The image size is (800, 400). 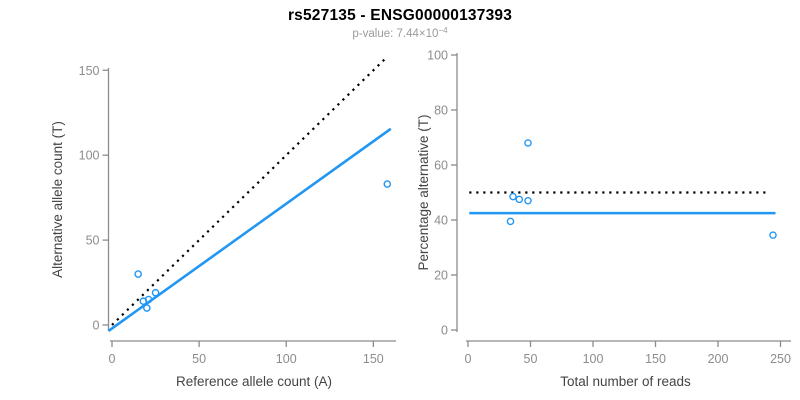 I want to click on x-tick-label: 250, so click(x=780, y=359).